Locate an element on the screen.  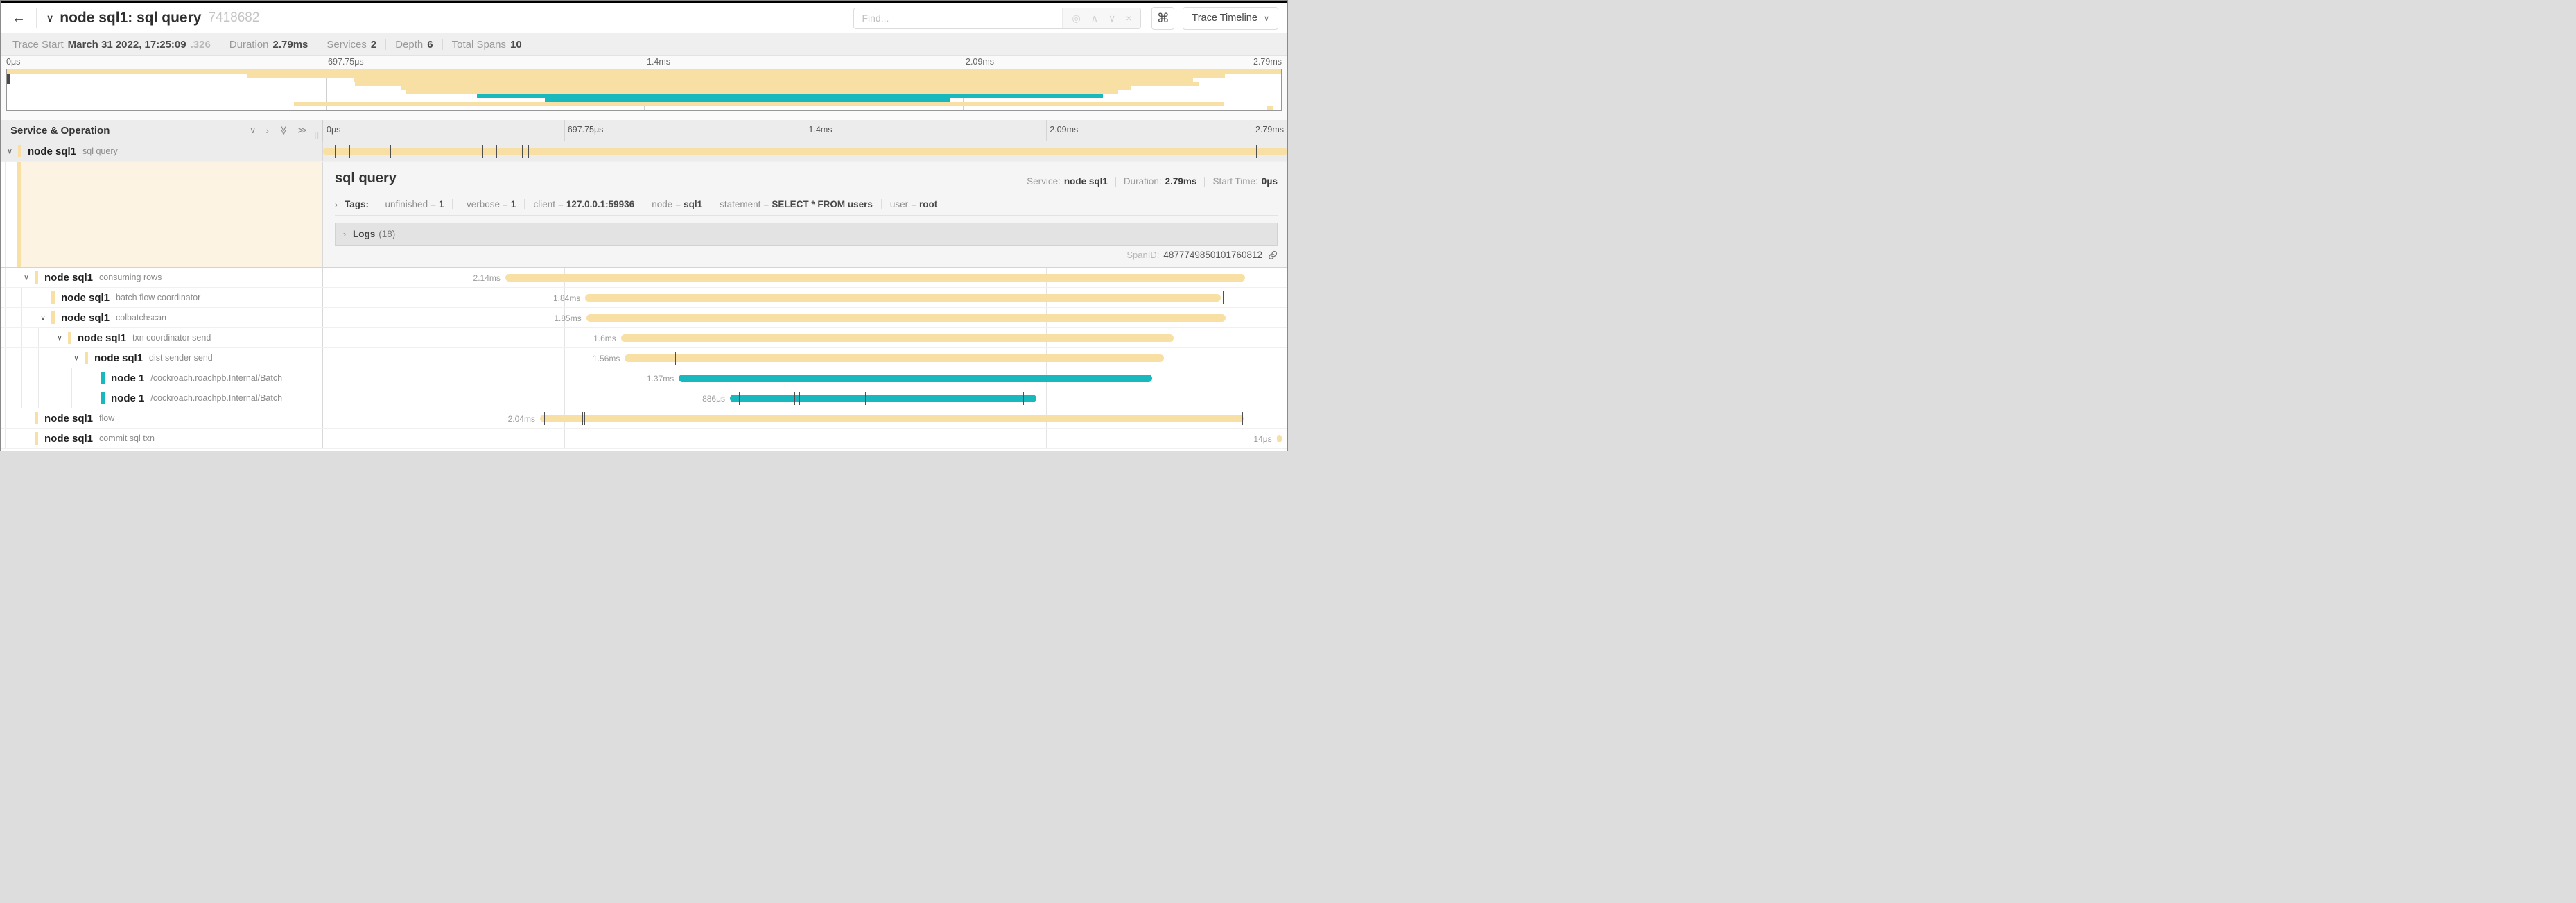
span-track is located at coordinates (805, 151).